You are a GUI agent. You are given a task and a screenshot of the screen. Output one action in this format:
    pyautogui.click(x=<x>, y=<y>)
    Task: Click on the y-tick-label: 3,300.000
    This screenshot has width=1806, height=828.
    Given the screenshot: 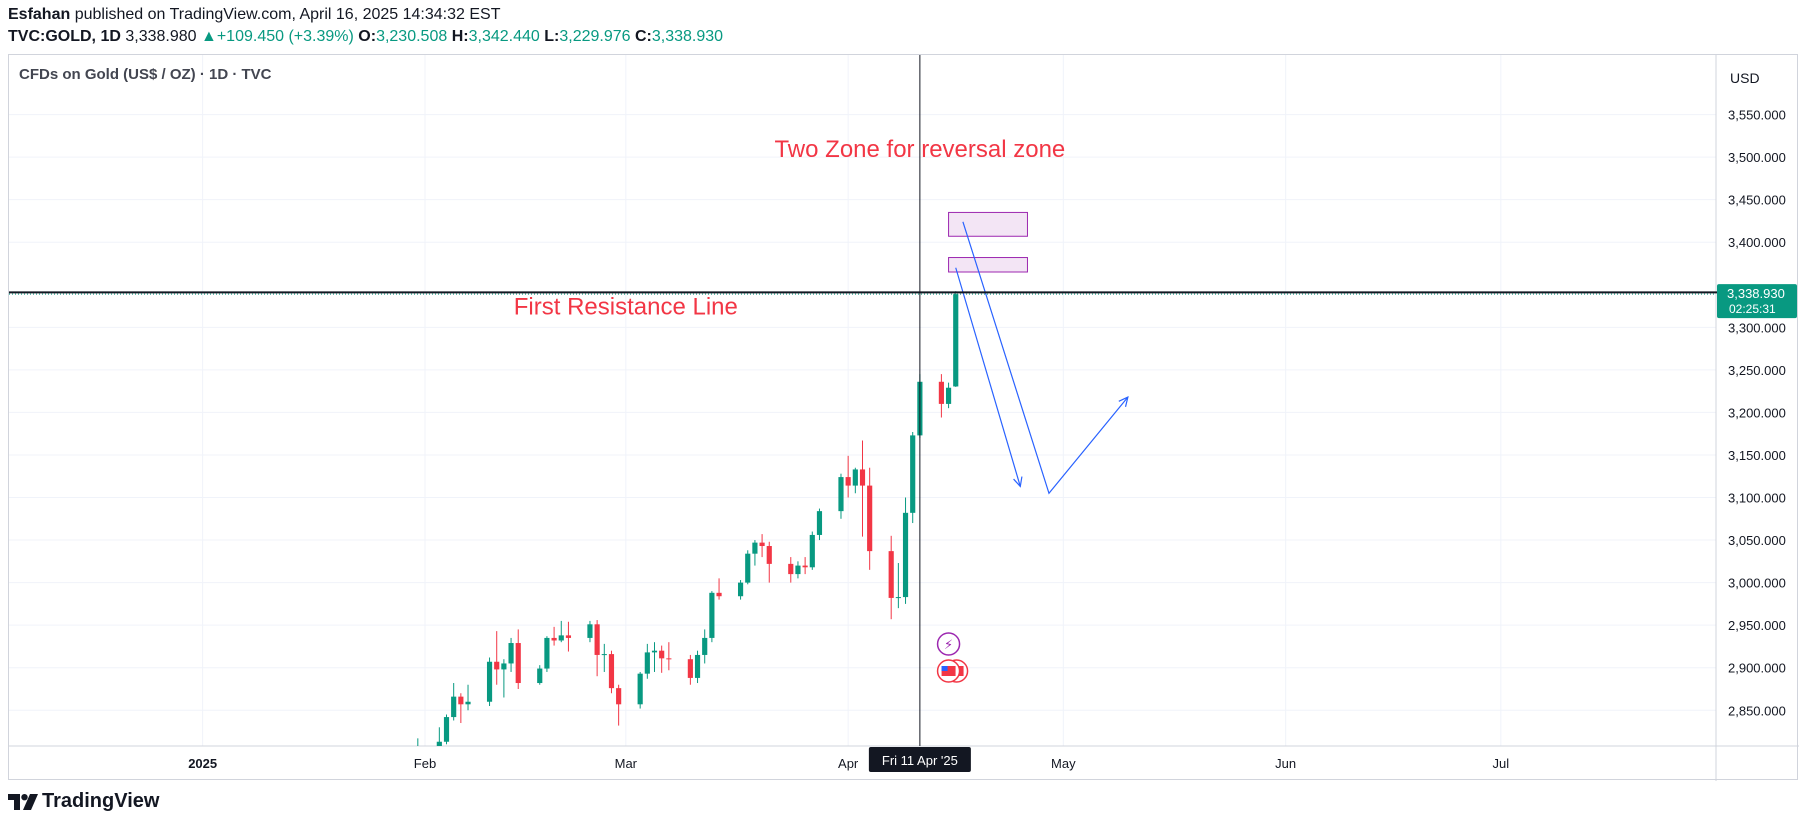 What is the action you would take?
    pyautogui.click(x=1757, y=327)
    